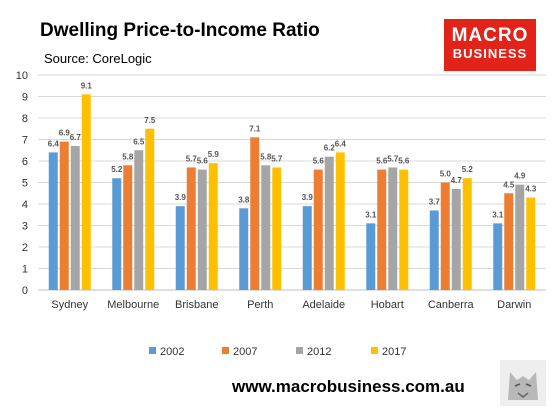  I want to click on data-label: 3.7, so click(435, 201).